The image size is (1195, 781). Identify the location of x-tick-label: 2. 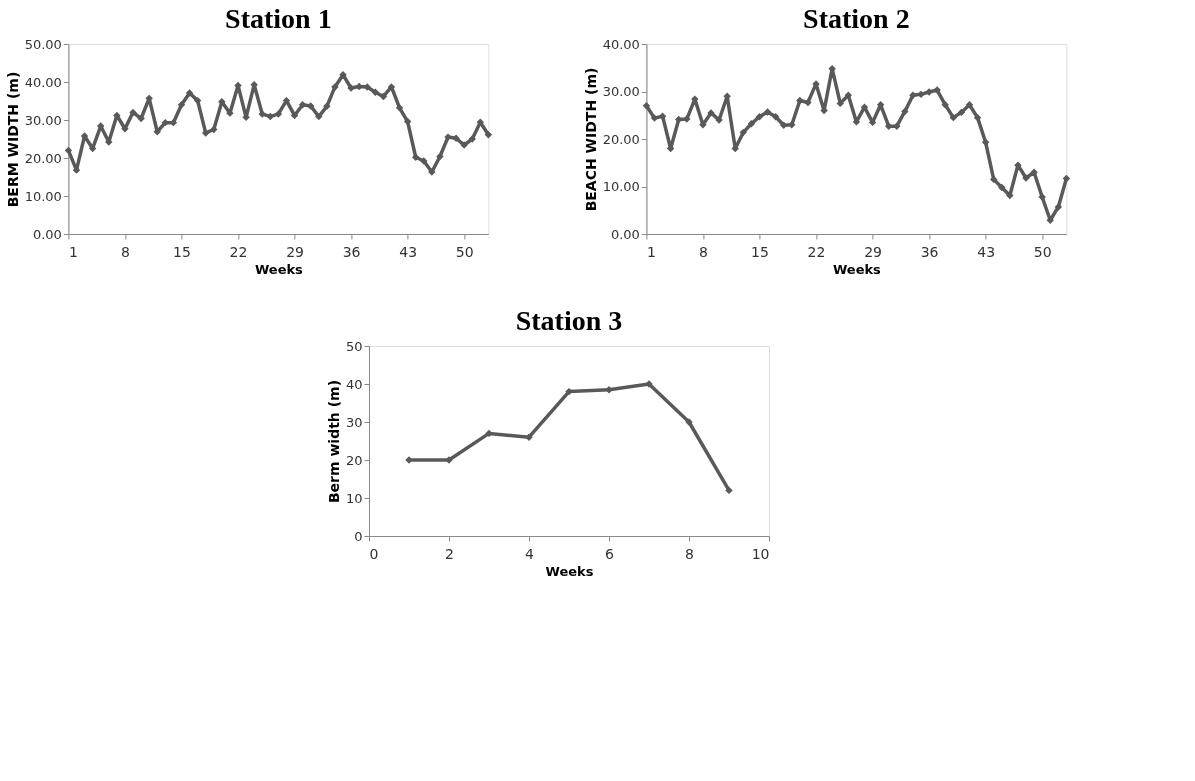
(449, 553).